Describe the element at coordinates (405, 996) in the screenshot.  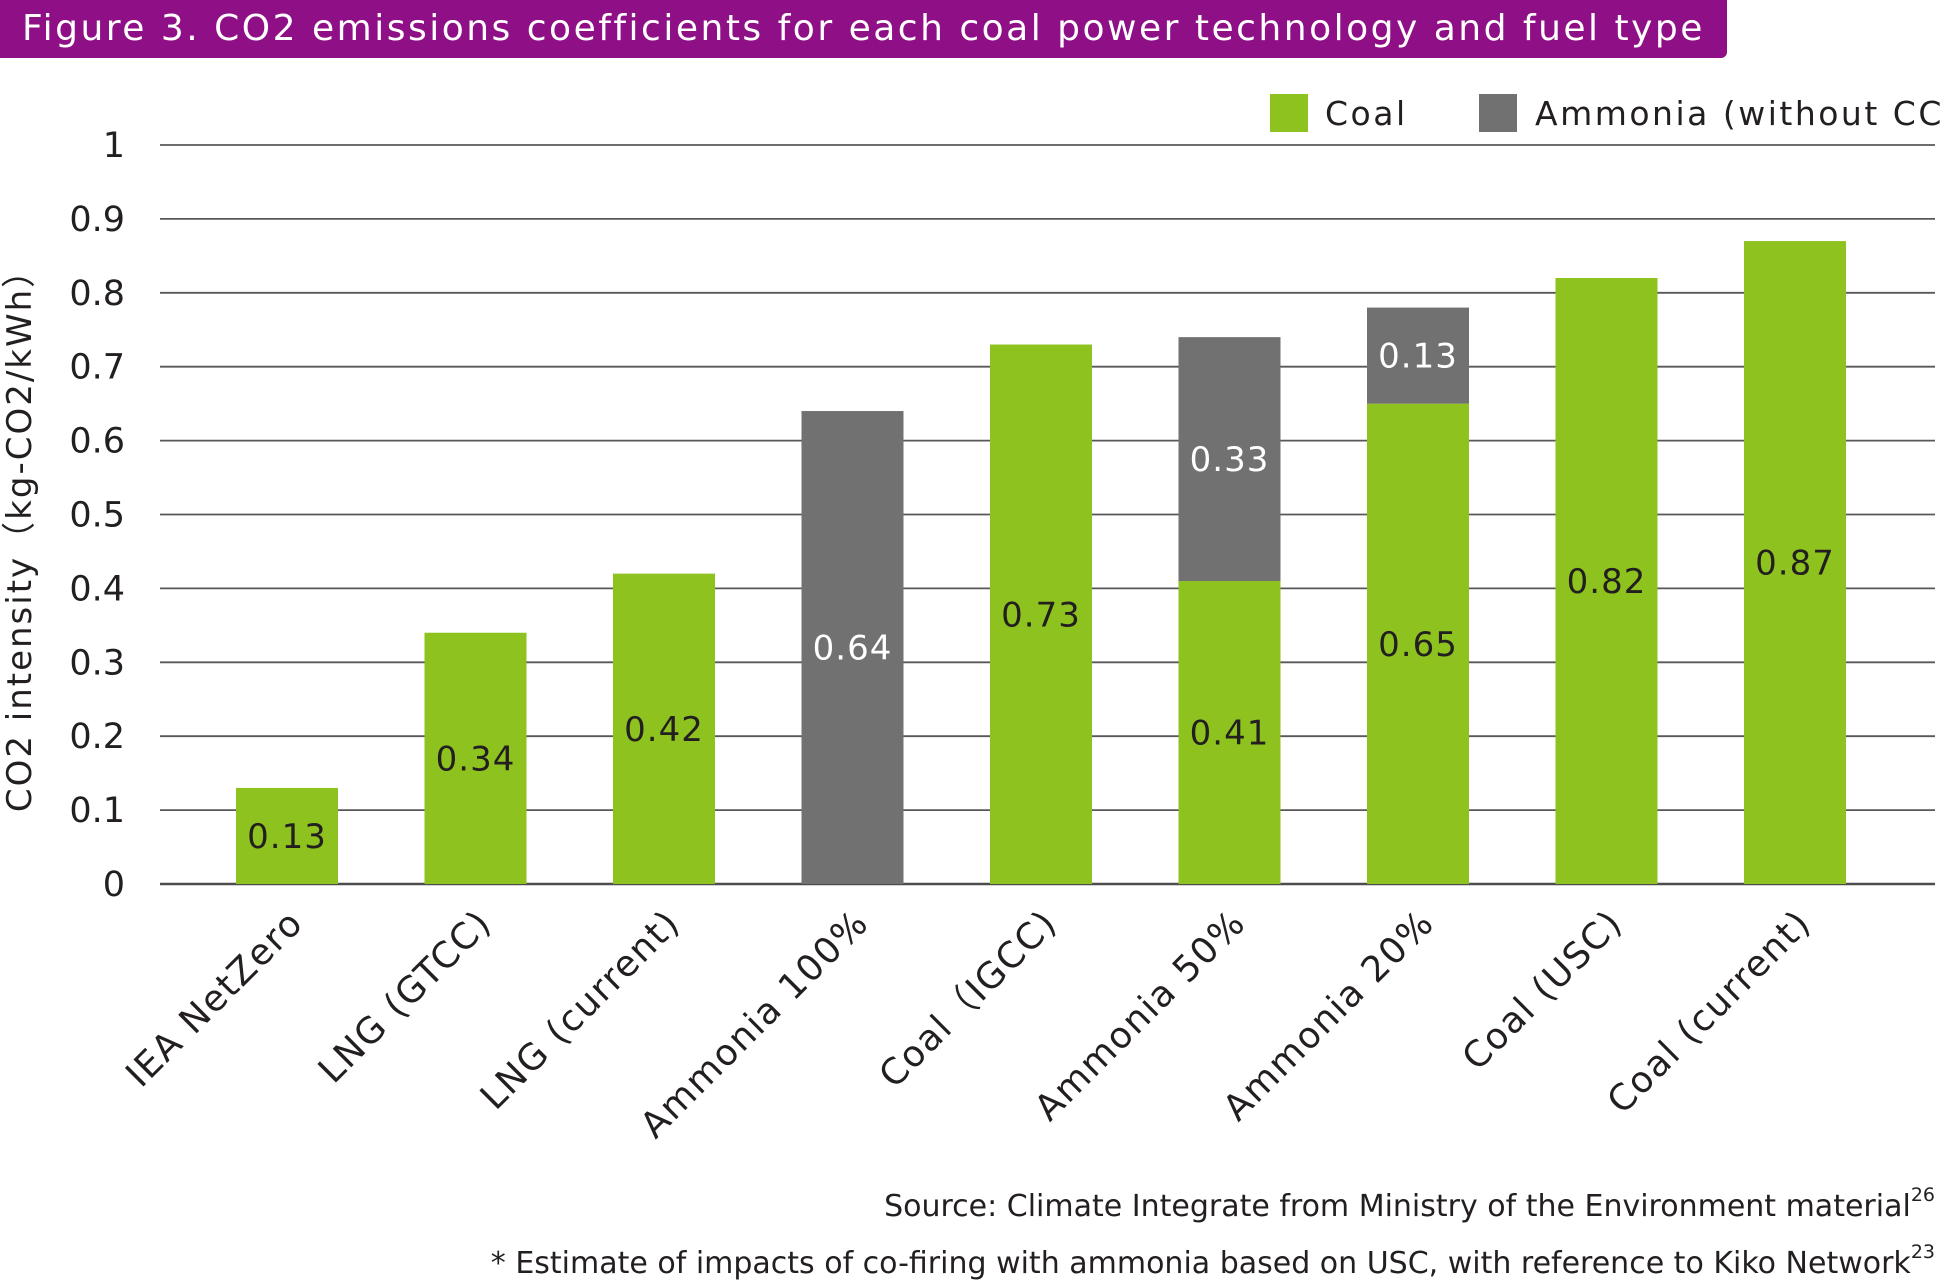
I see `x-tick-label: LNG (GTCC)` at that location.